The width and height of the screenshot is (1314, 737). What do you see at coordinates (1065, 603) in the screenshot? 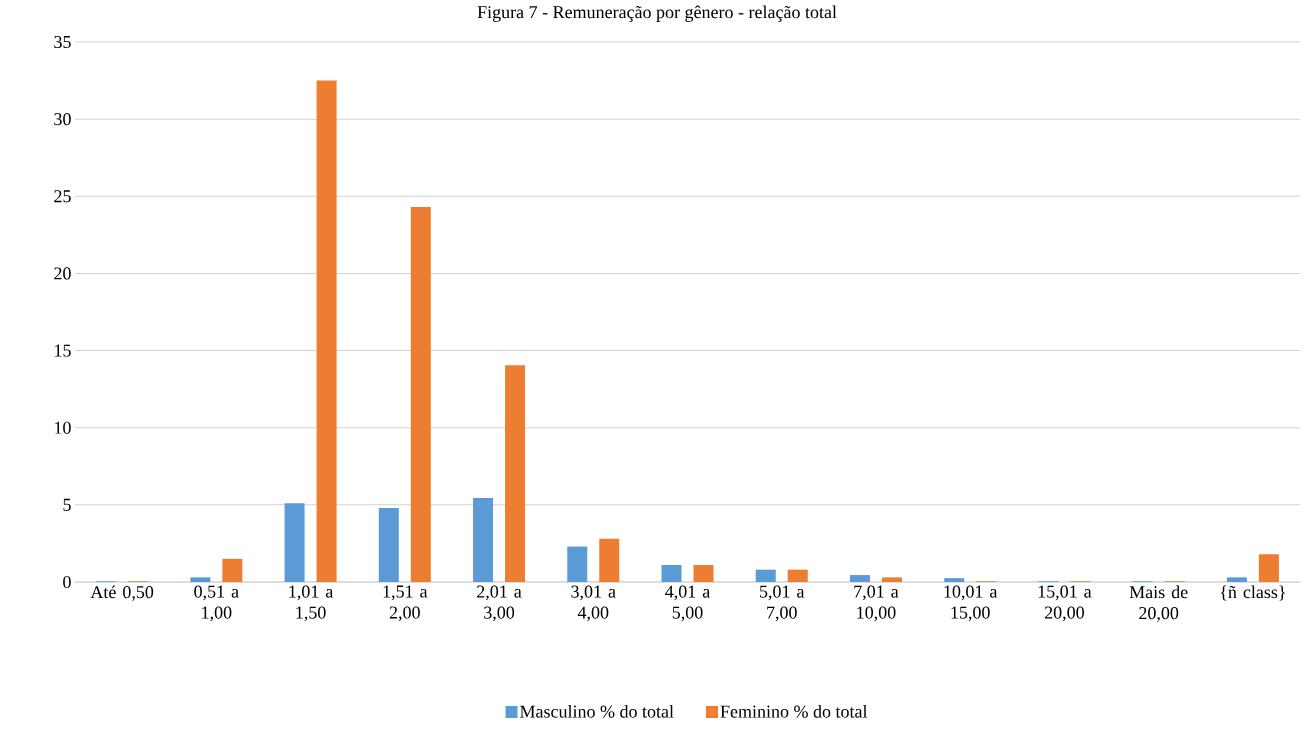
I see `x-tick-label: 15,01 a 20,00` at bounding box center [1065, 603].